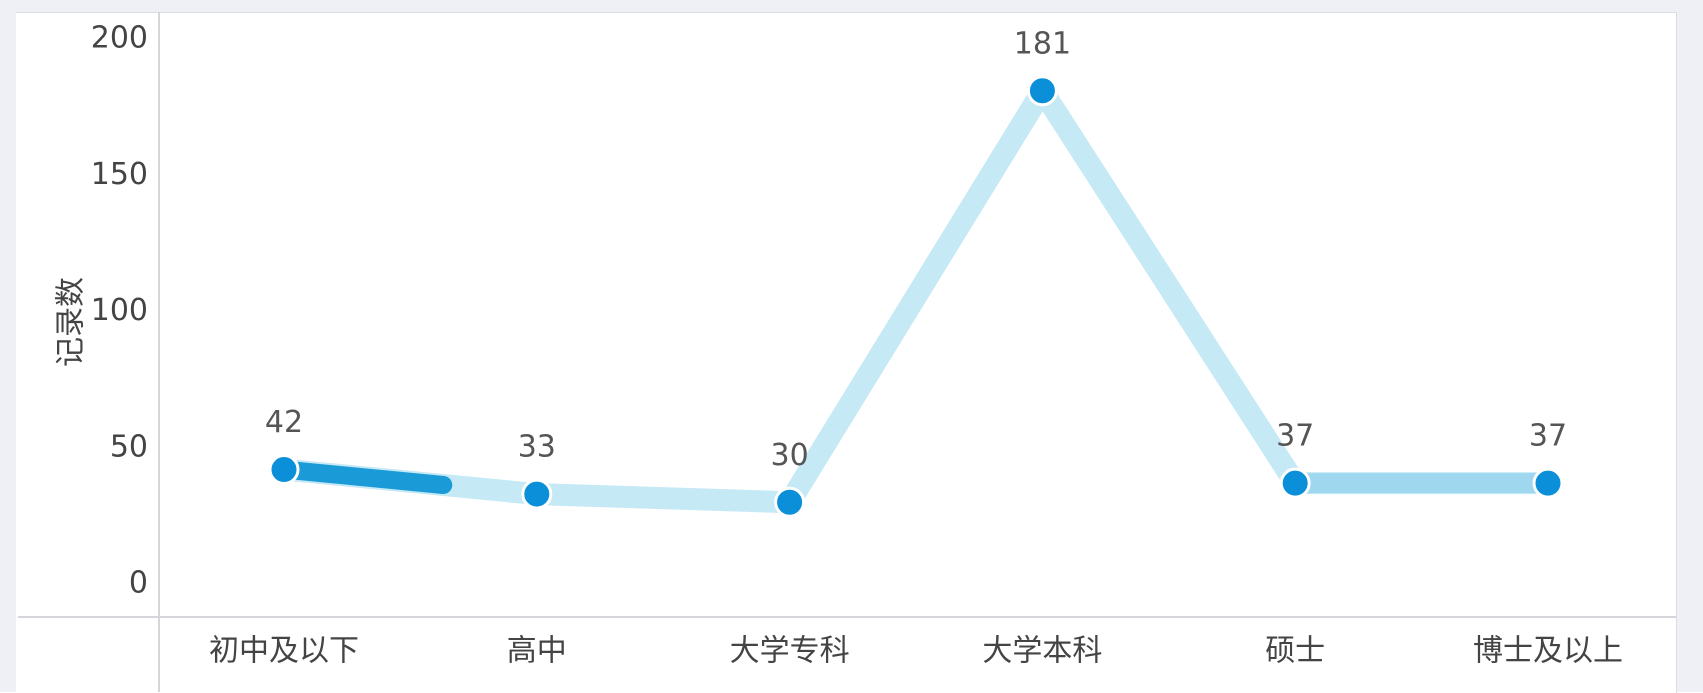  What do you see at coordinates (71, 322) in the screenshot?
I see `y-axis-title: 记录数` at bounding box center [71, 322].